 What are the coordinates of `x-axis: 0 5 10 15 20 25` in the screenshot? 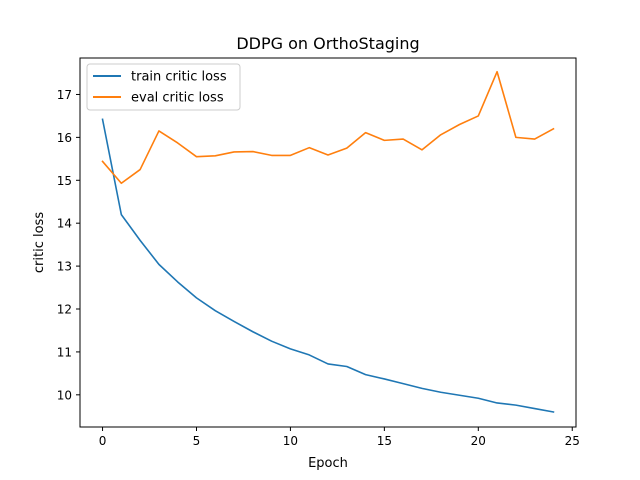 It's located at (339, 437).